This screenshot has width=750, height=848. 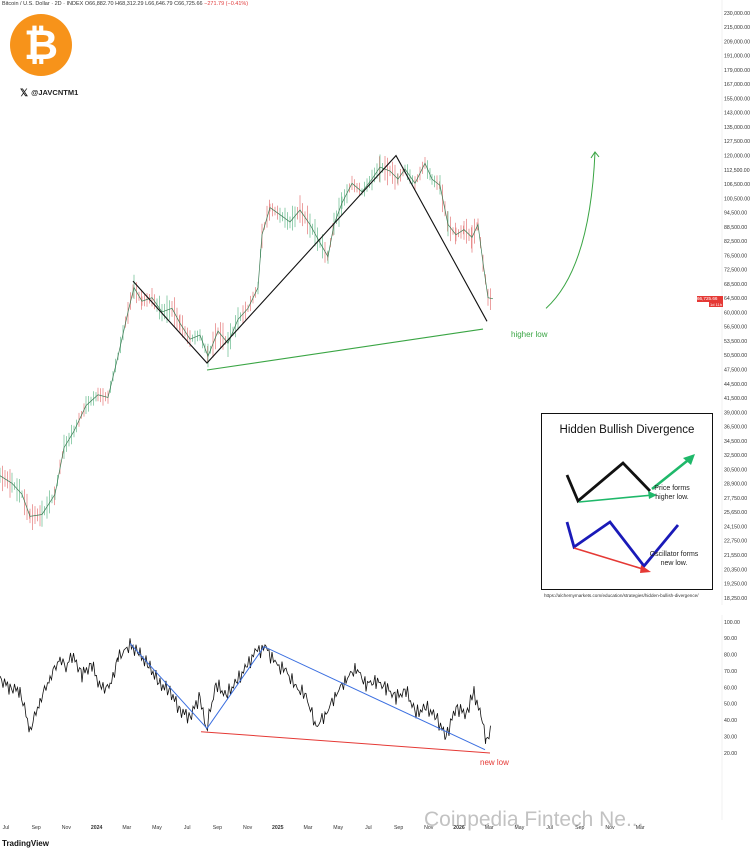 I want to click on diagram-price-label-1: Price forms, so click(x=672, y=488).